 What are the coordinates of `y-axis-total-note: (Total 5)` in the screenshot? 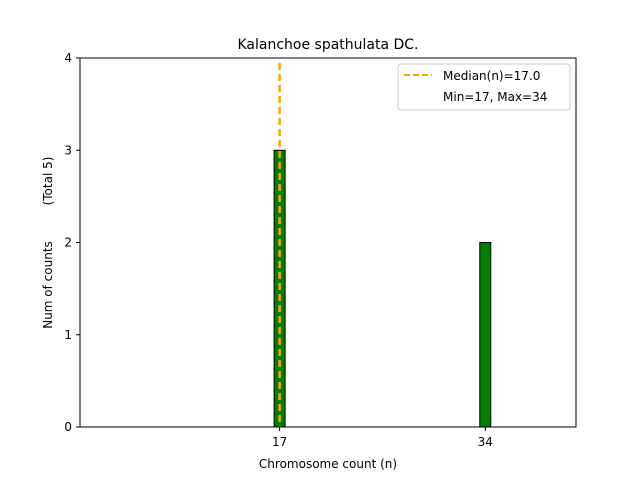 It's located at (48, 181).